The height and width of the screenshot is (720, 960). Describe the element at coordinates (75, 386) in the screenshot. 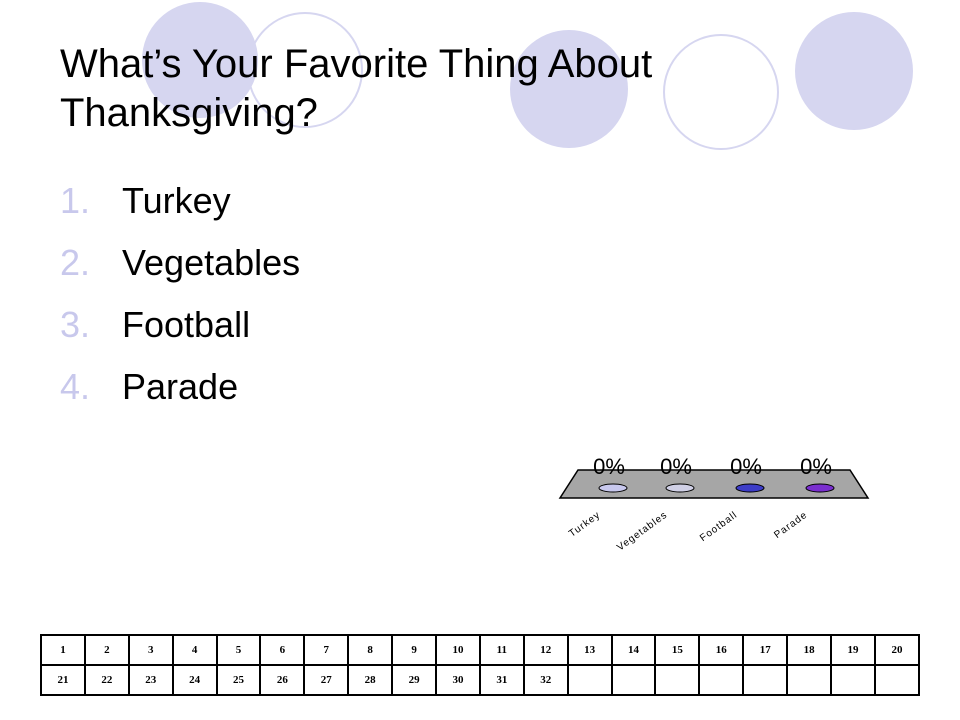

I see `option-number: 4.` at that location.